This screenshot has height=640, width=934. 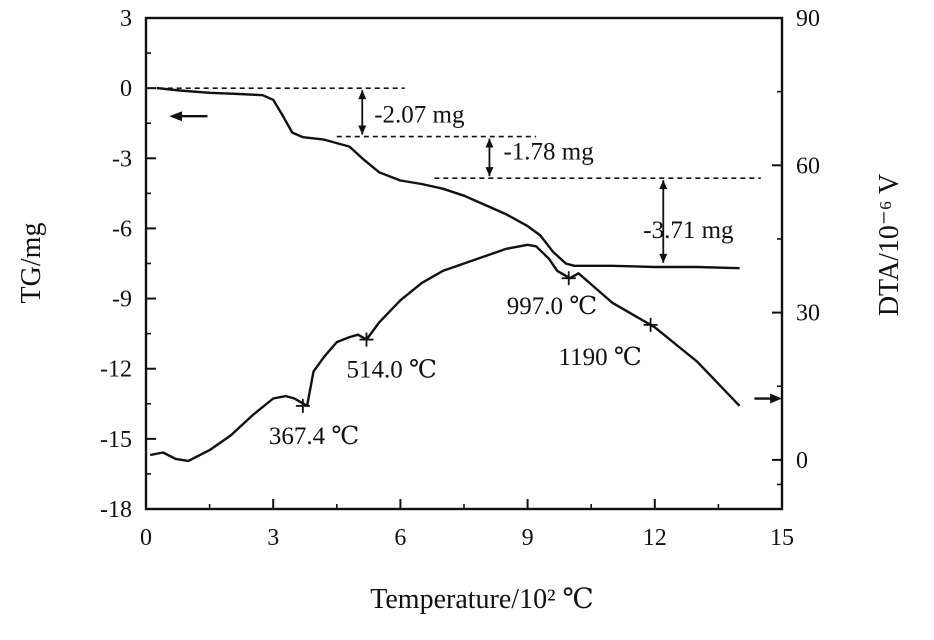 What do you see at coordinates (400, 538) in the screenshot?
I see `x-tick-label: 6` at bounding box center [400, 538].